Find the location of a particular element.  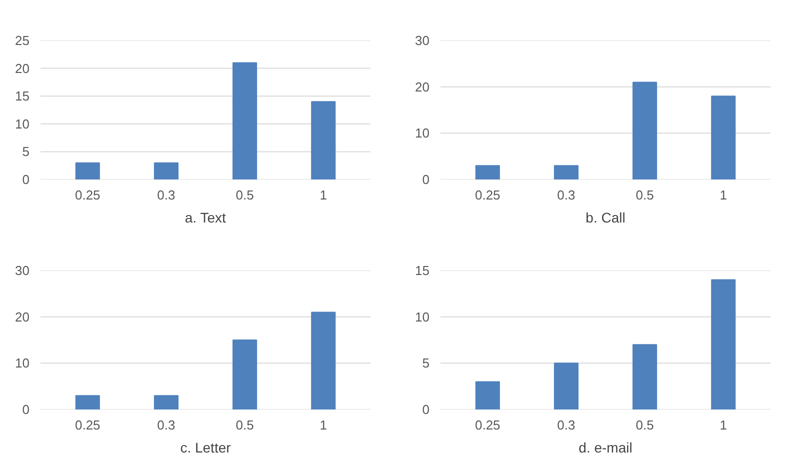

text: b. Call is located at coordinates (606, 218).